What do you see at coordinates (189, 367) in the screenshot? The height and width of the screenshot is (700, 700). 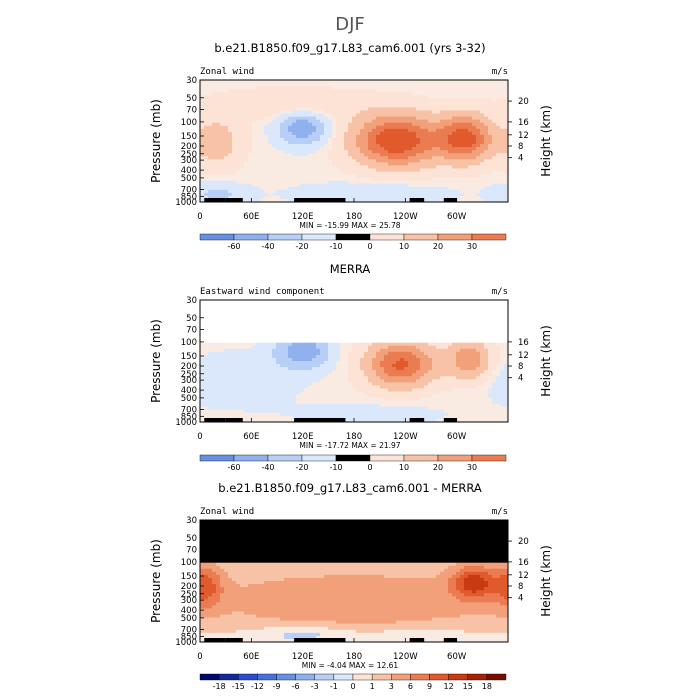 I see `y-tick-label: 200` at bounding box center [189, 367].